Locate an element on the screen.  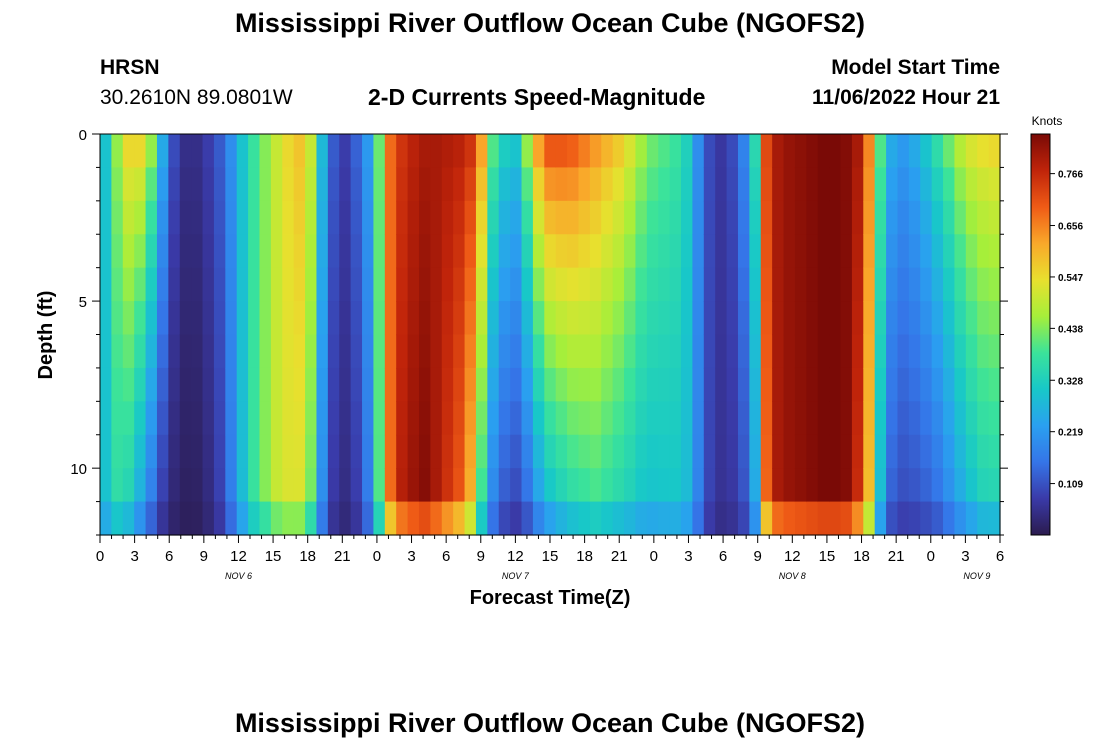
x-tick-label: 0 is located at coordinates (931, 556).